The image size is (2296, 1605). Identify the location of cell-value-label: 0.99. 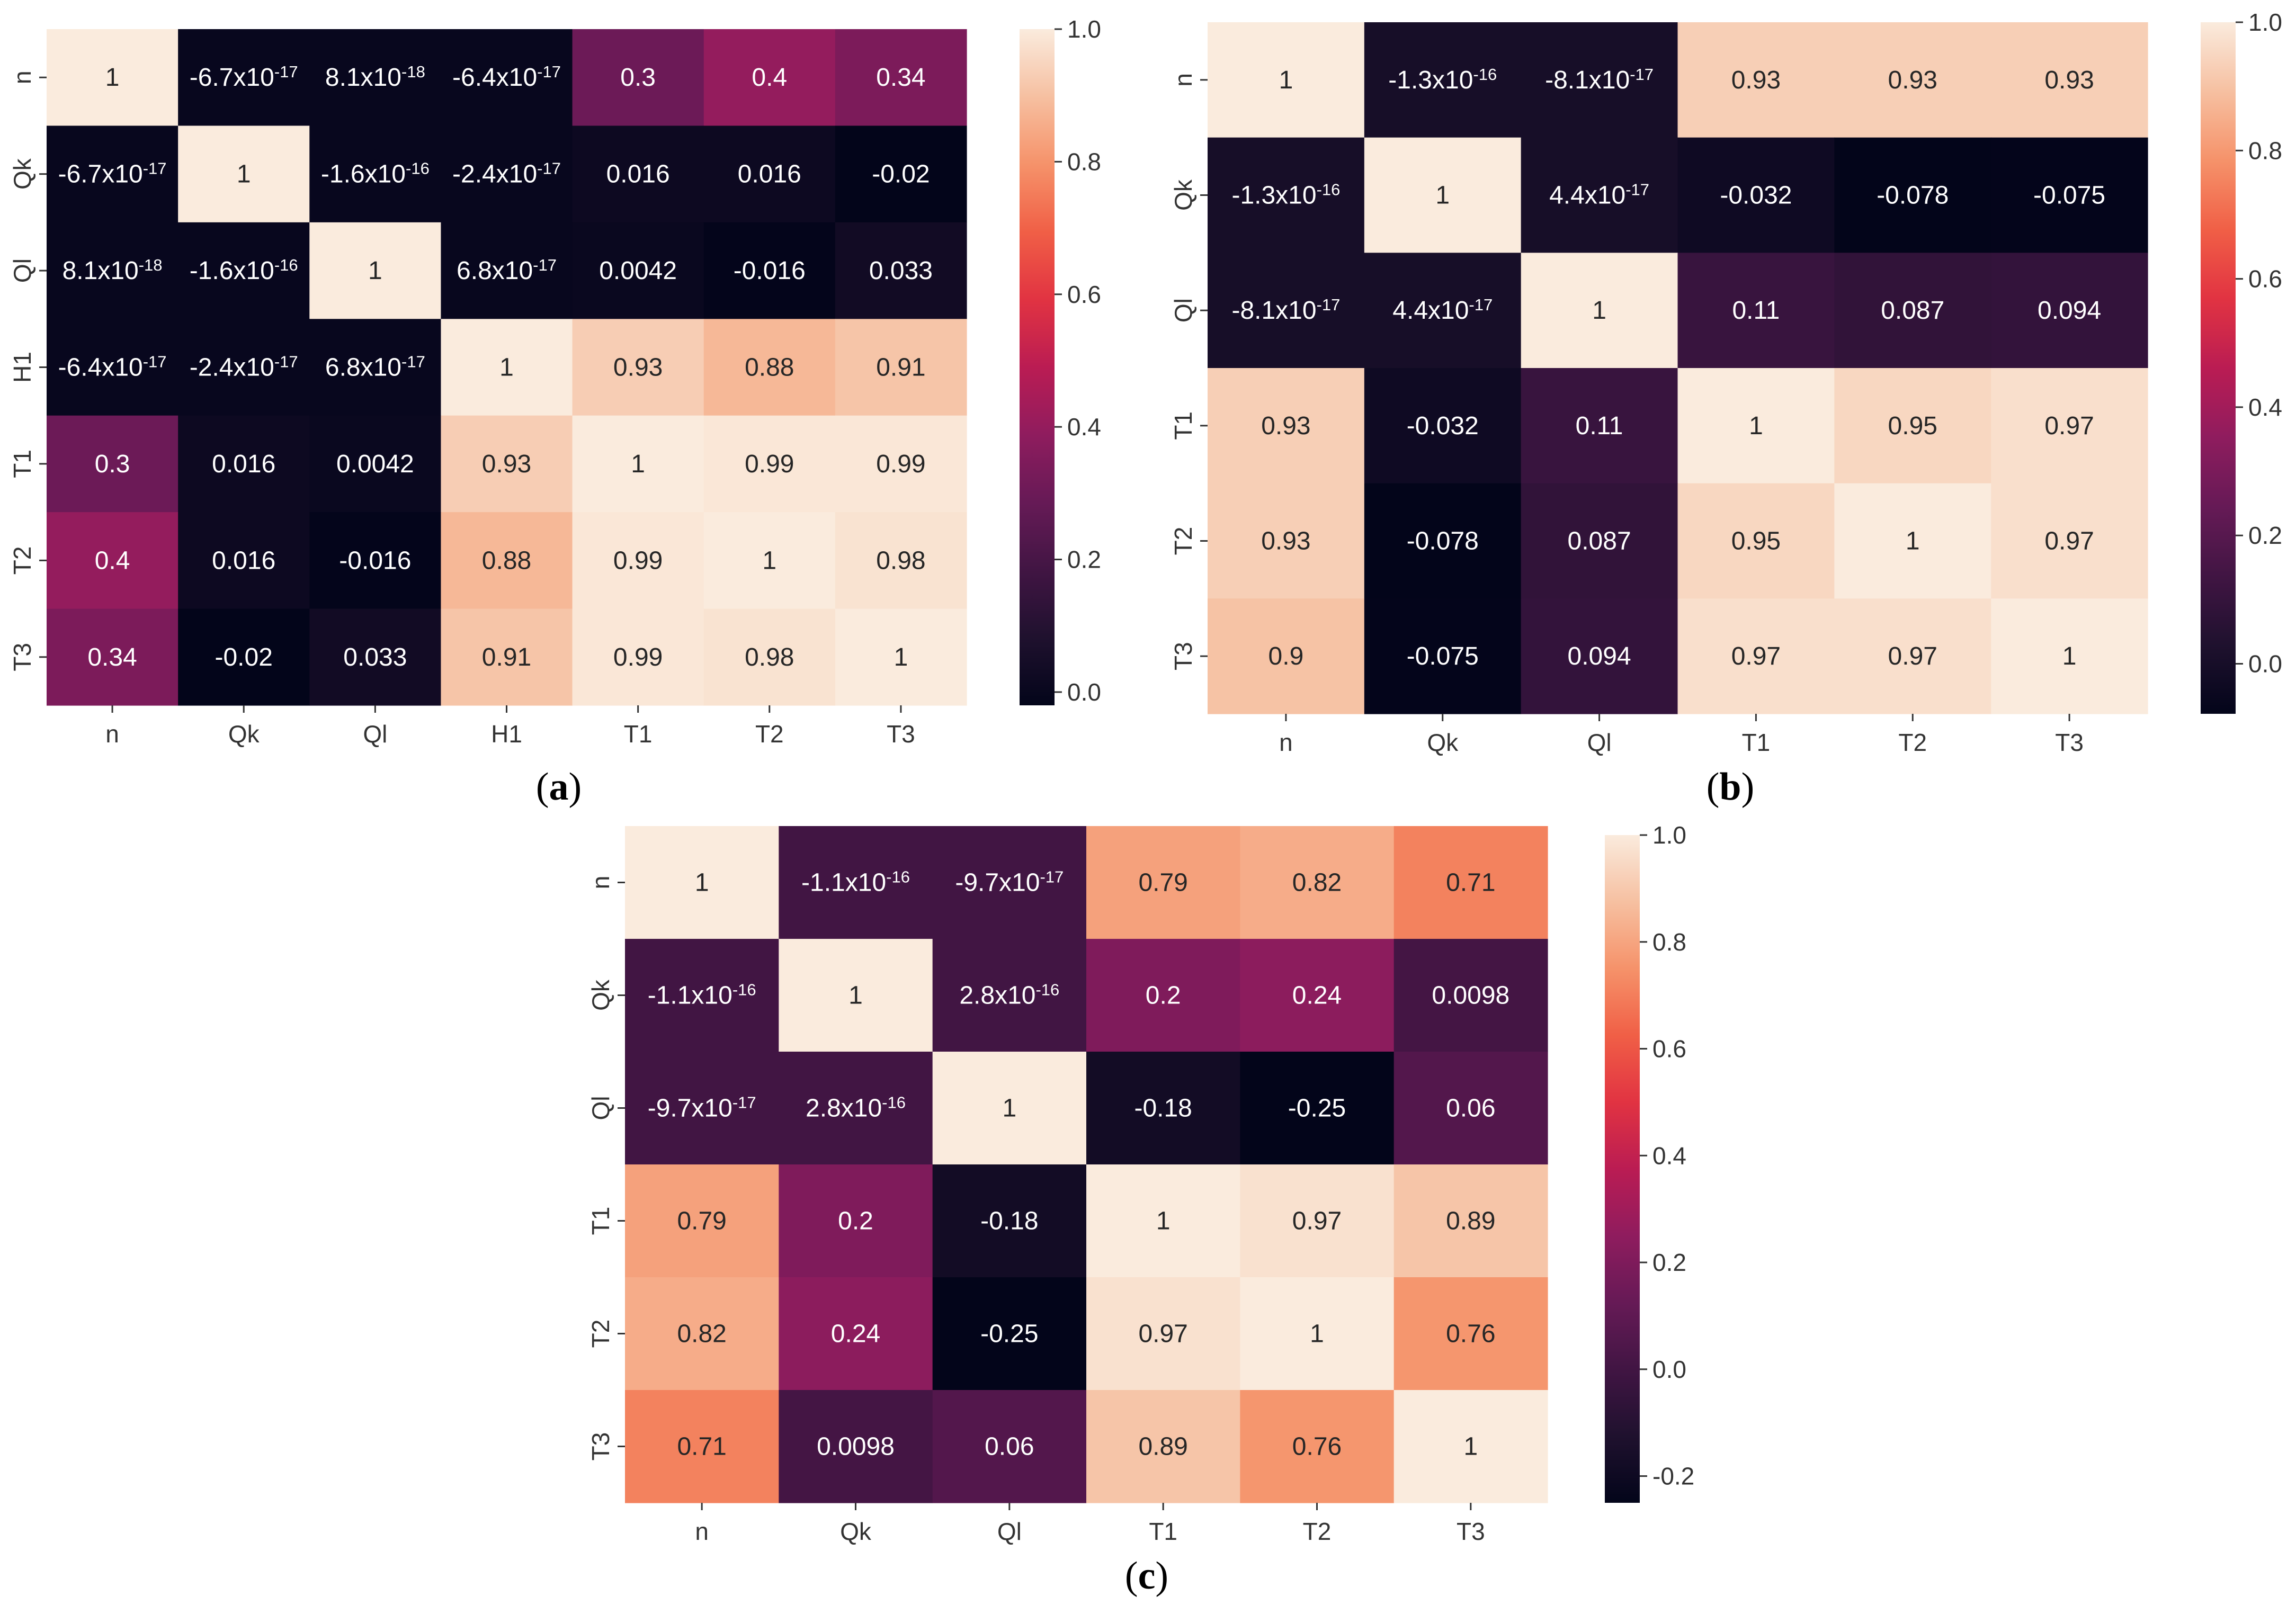
(638, 657).